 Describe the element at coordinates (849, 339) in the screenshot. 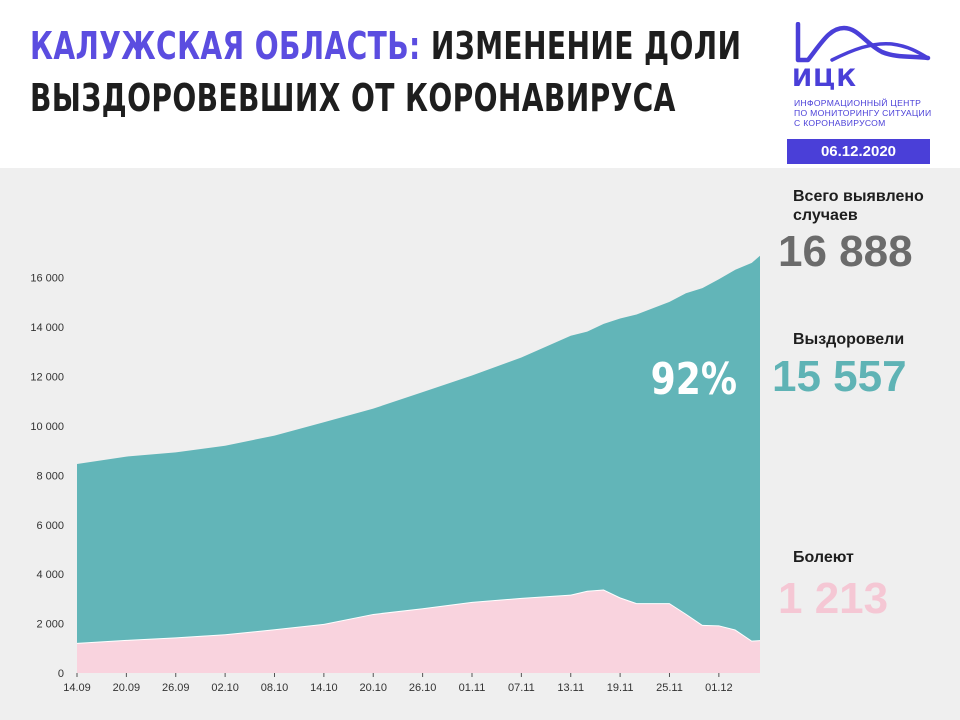

I see `recovered-label: Выздоровели` at that location.